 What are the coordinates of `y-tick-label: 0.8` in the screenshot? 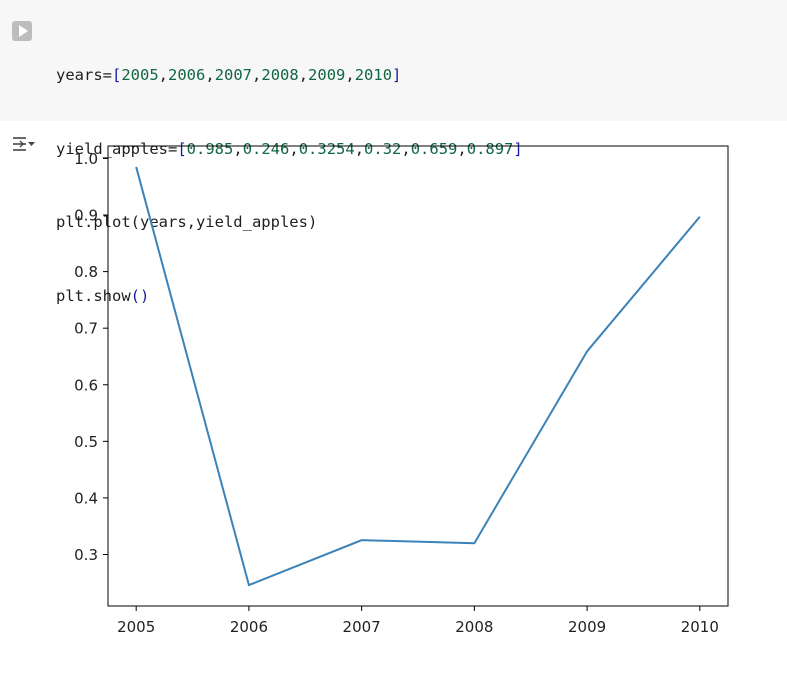 It's located at (86, 272).